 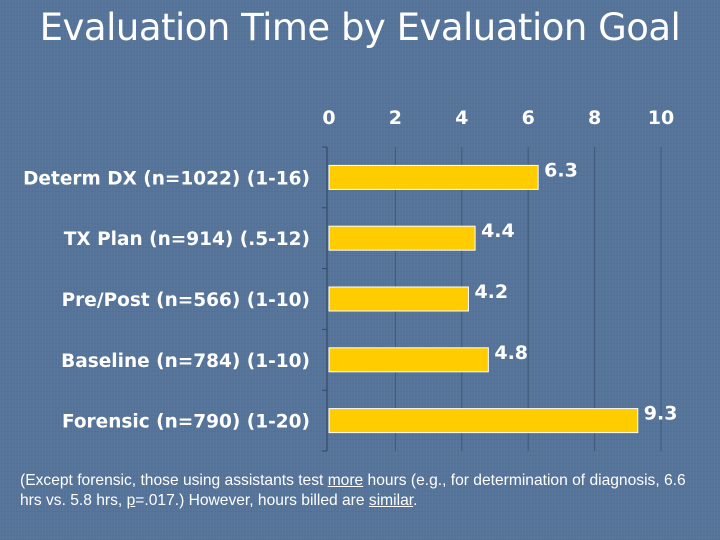 I want to click on axis, so click(x=325, y=299).